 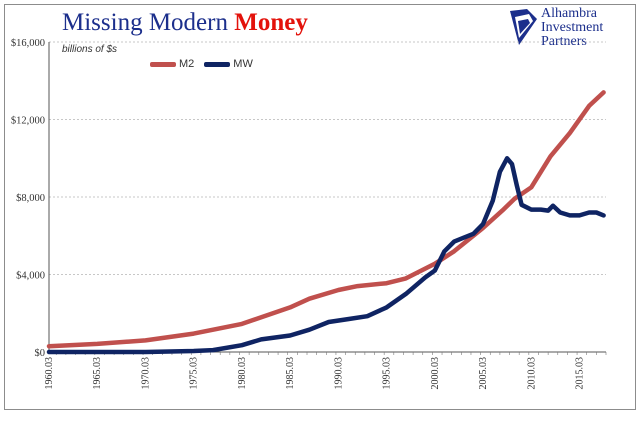 I want to click on alhambra-logo: Alhambra Investment Partners, so click(x=569, y=29).